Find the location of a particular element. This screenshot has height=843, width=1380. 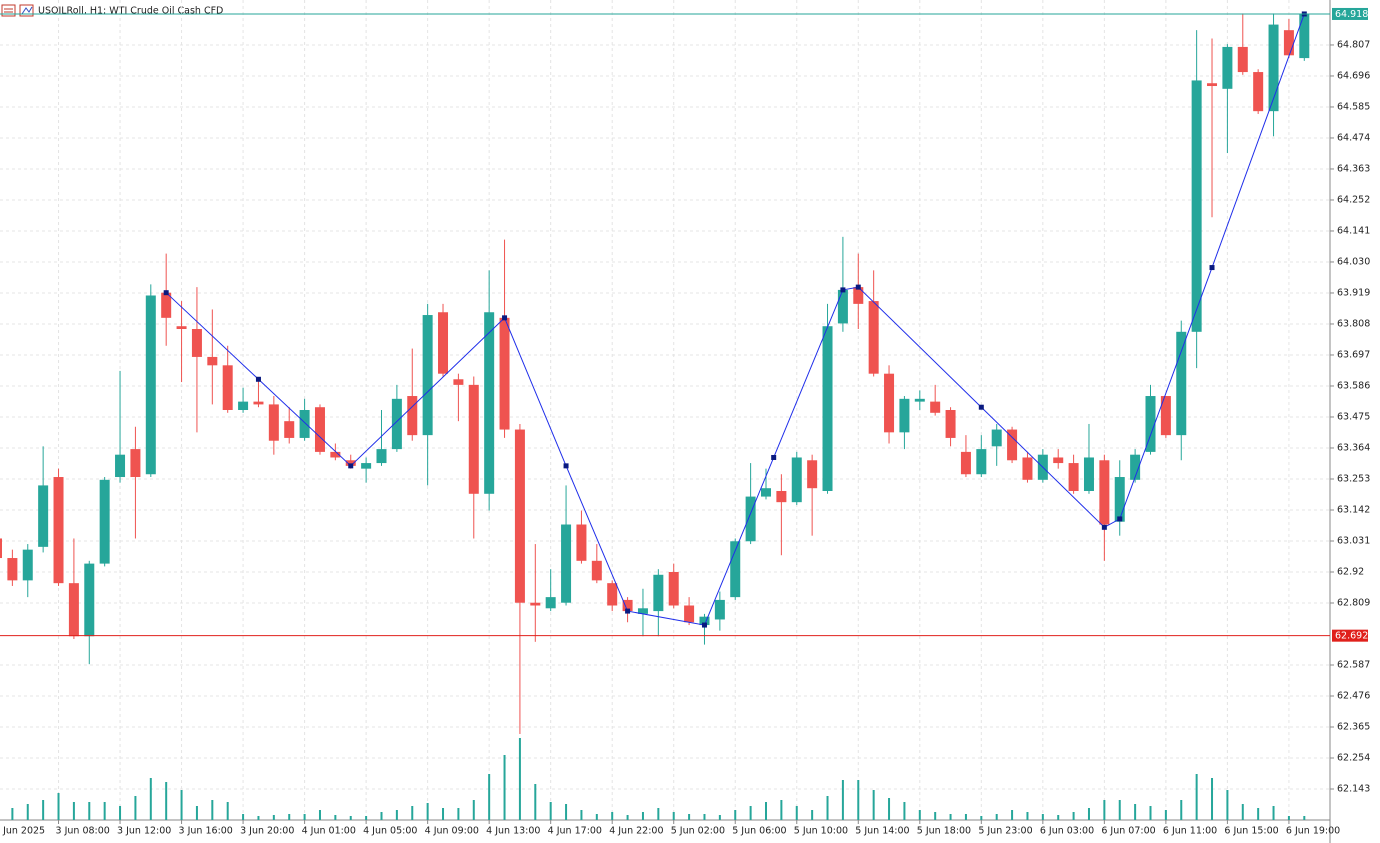

y-tick-label: 62.809 is located at coordinates (1353, 602).